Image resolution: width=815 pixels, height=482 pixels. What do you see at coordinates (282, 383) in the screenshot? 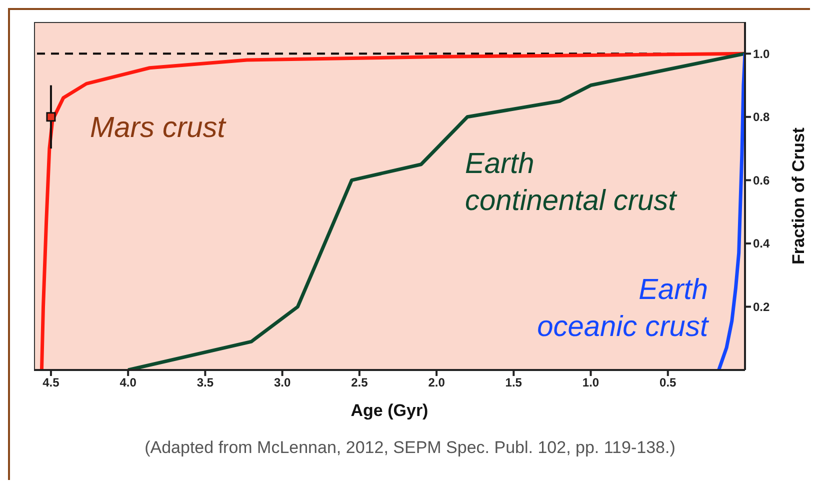
I see `x-tick-label: 3.0` at bounding box center [282, 383].